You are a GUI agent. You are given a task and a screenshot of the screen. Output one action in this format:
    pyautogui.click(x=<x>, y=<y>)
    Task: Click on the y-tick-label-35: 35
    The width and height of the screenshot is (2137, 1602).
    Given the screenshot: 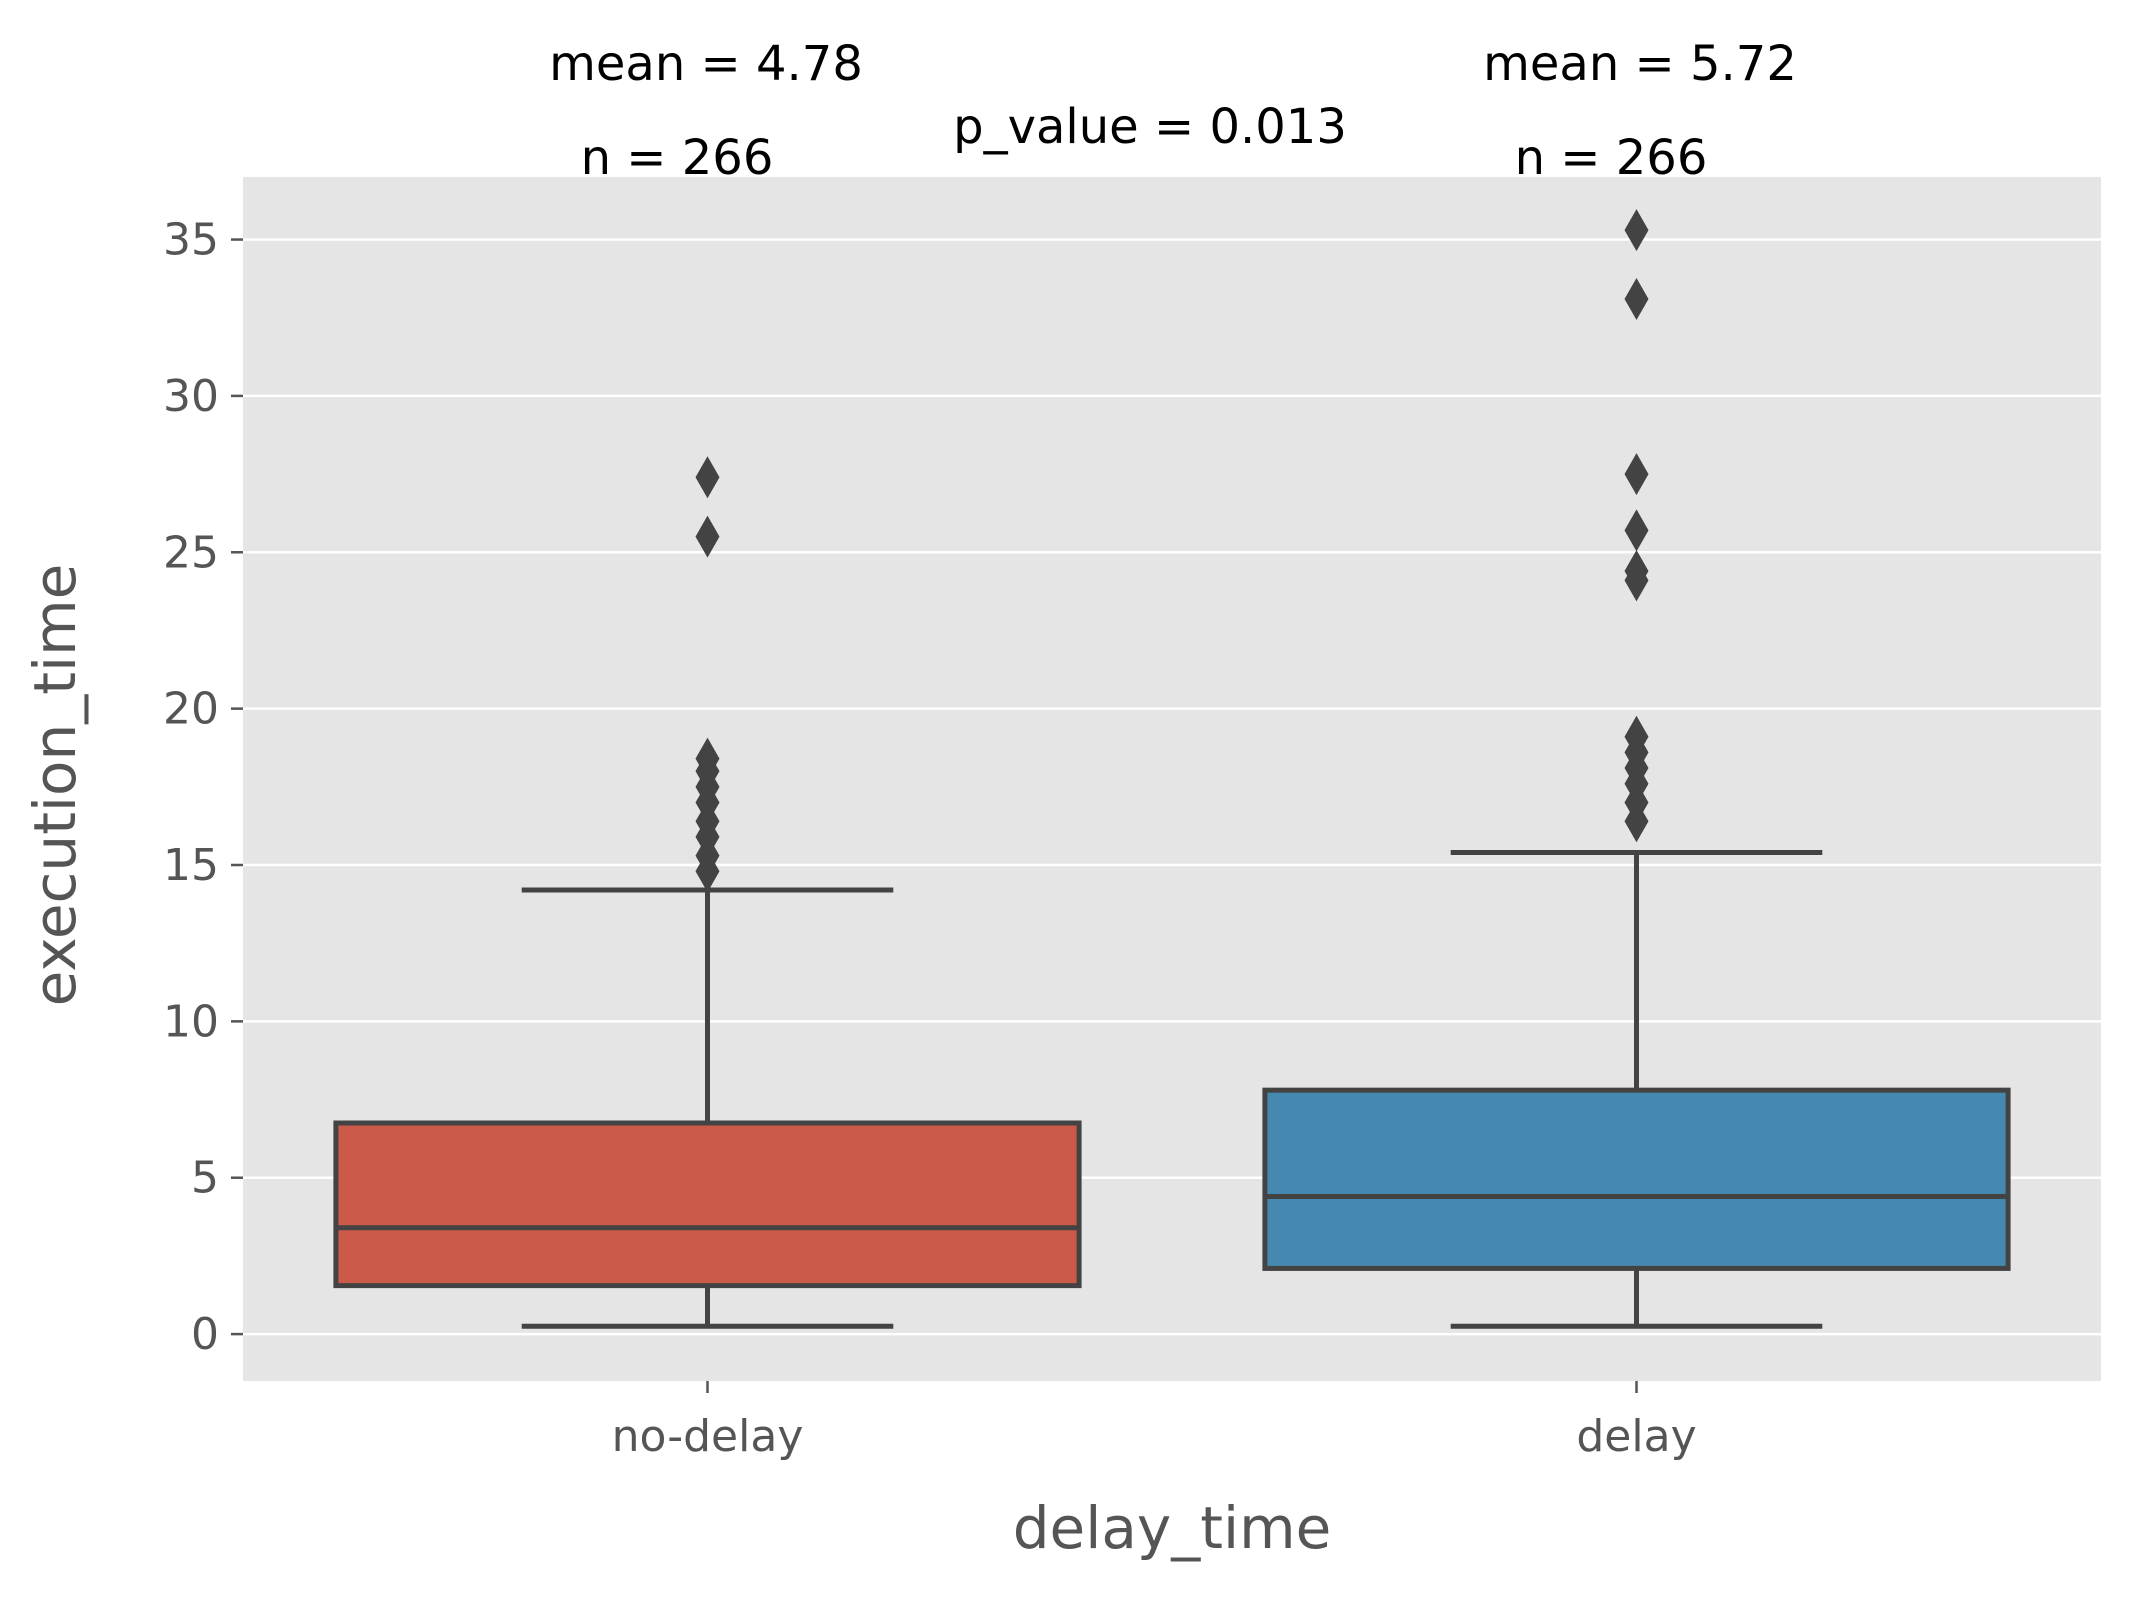 What is the action you would take?
    pyautogui.click(x=191, y=240)
    